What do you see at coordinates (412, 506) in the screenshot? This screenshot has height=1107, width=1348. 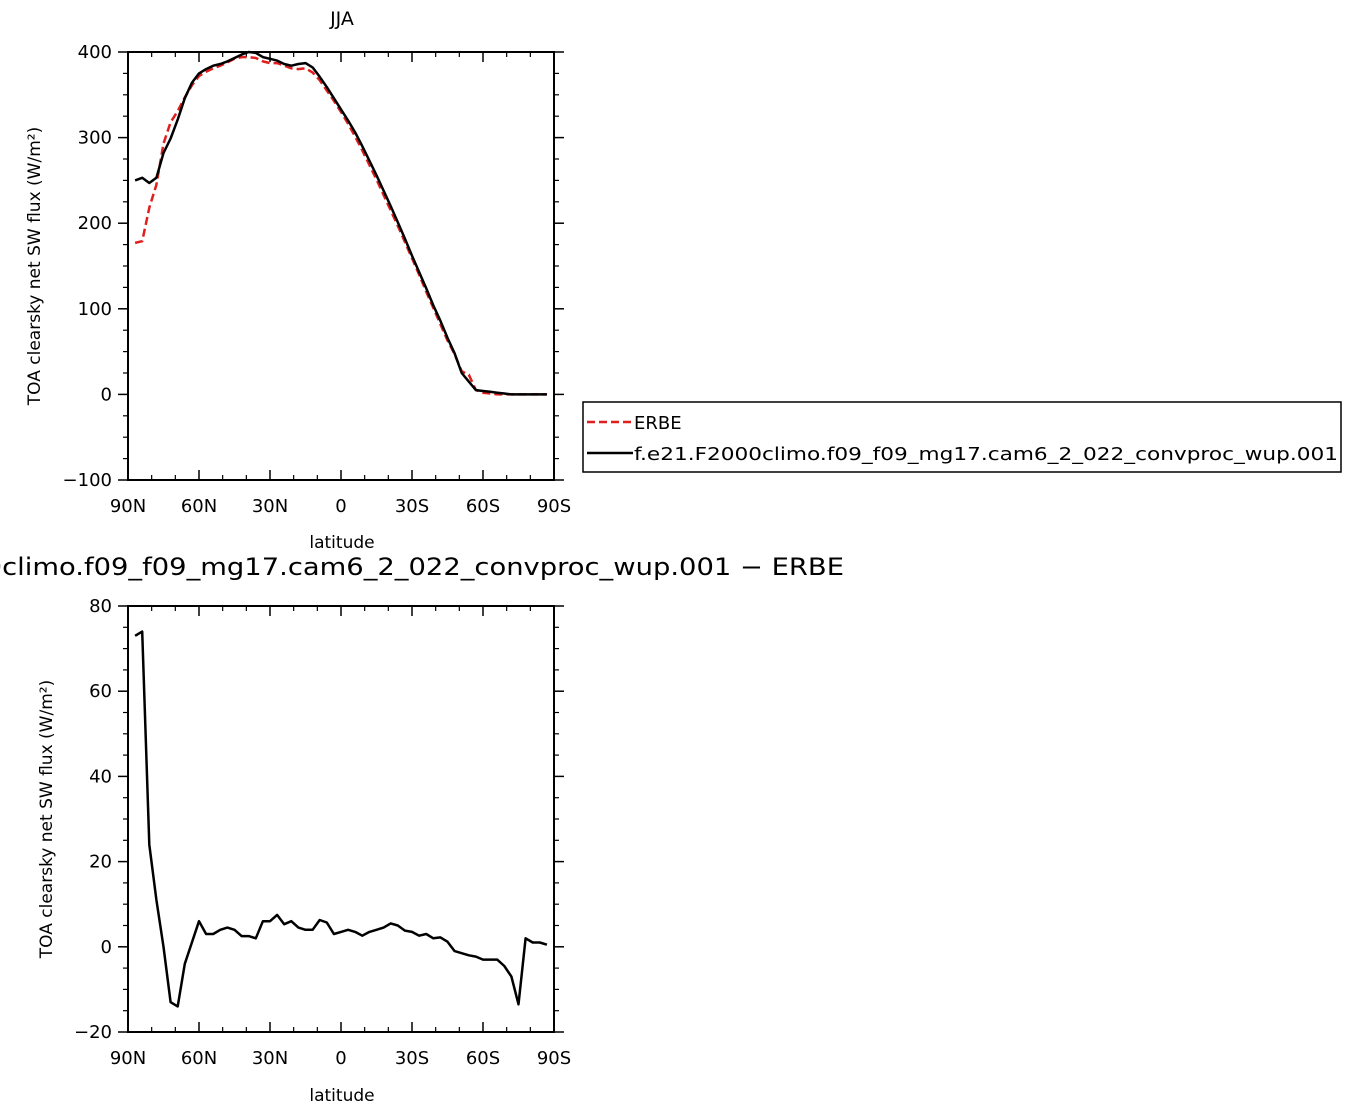 I see `top-x-tick-label: 30S` at bounding box center [412, 506].